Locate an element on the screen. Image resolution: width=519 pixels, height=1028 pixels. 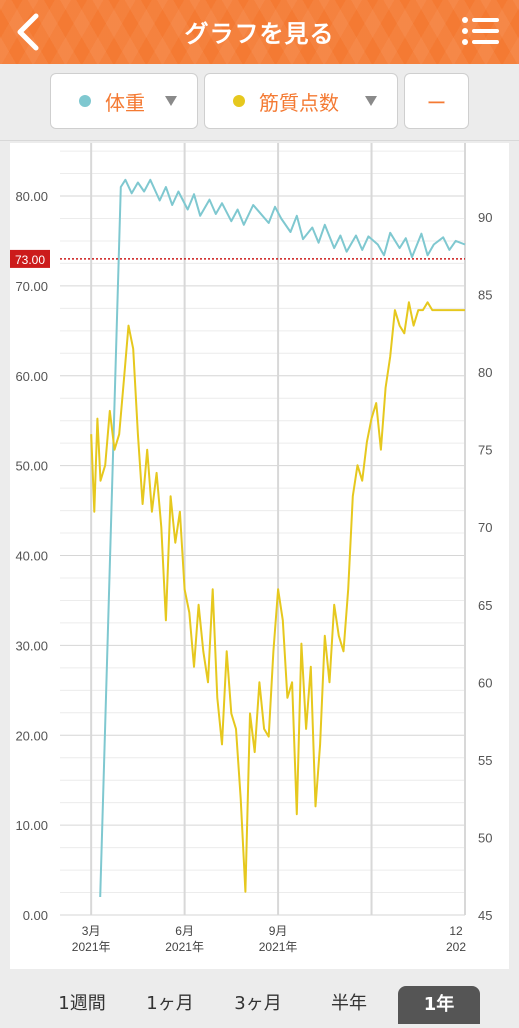
weight-dot-icon is located at coordinates (85, 101).